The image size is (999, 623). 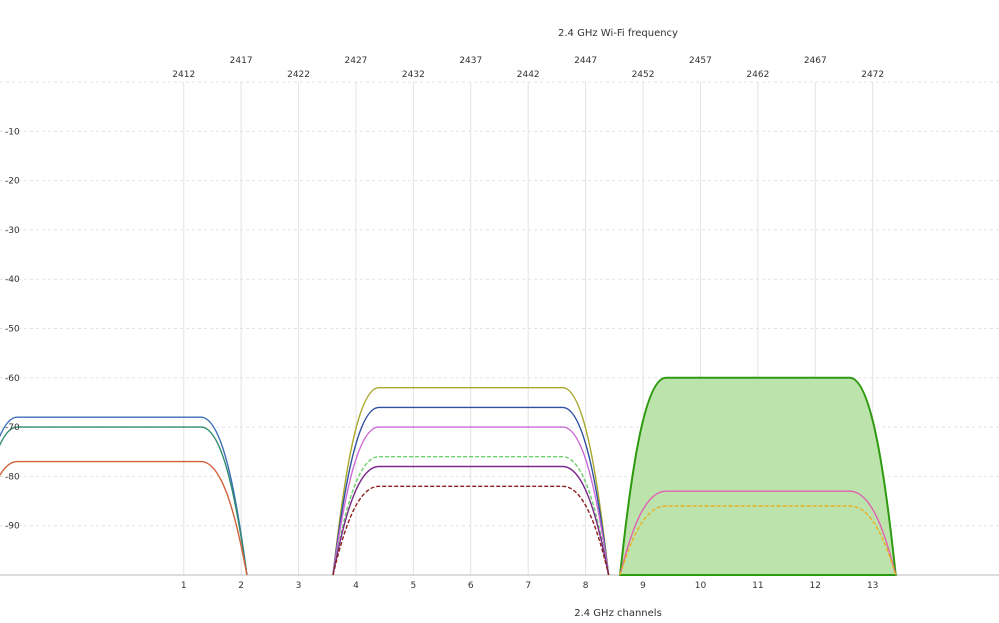 What do you see at coordinates (356, 586) in the screenshot?
I see `channel-tick-label: 4` at bounding box center [356, 586].